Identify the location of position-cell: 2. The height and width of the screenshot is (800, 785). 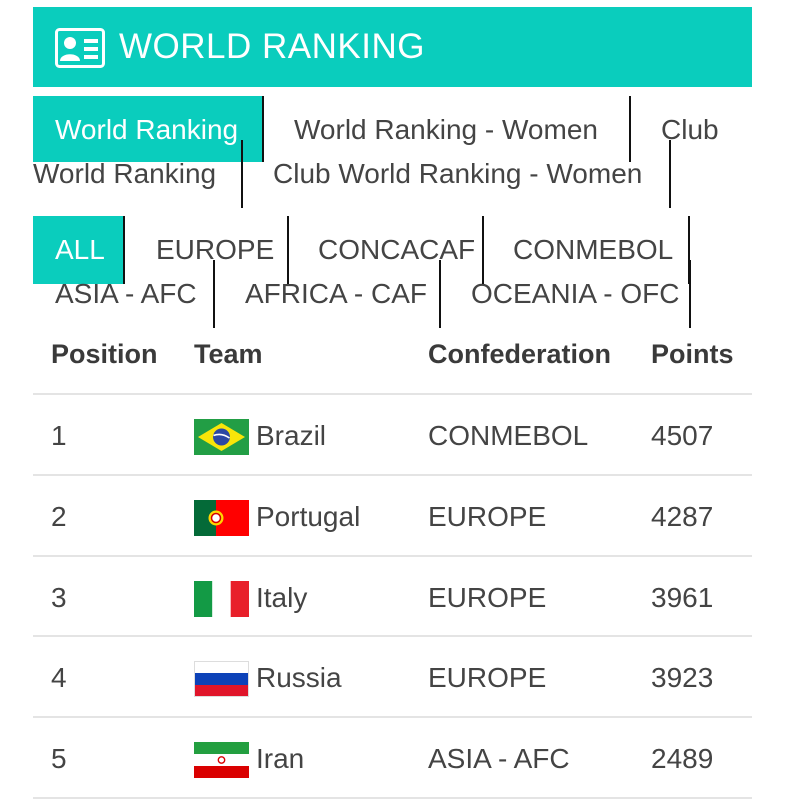
(59, 516).